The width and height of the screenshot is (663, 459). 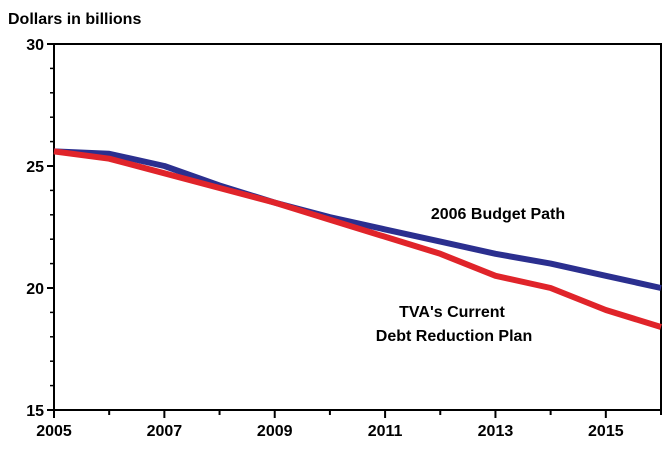 I want to click on x-tick-label-2009: 2009, so click(x=275, y=431).